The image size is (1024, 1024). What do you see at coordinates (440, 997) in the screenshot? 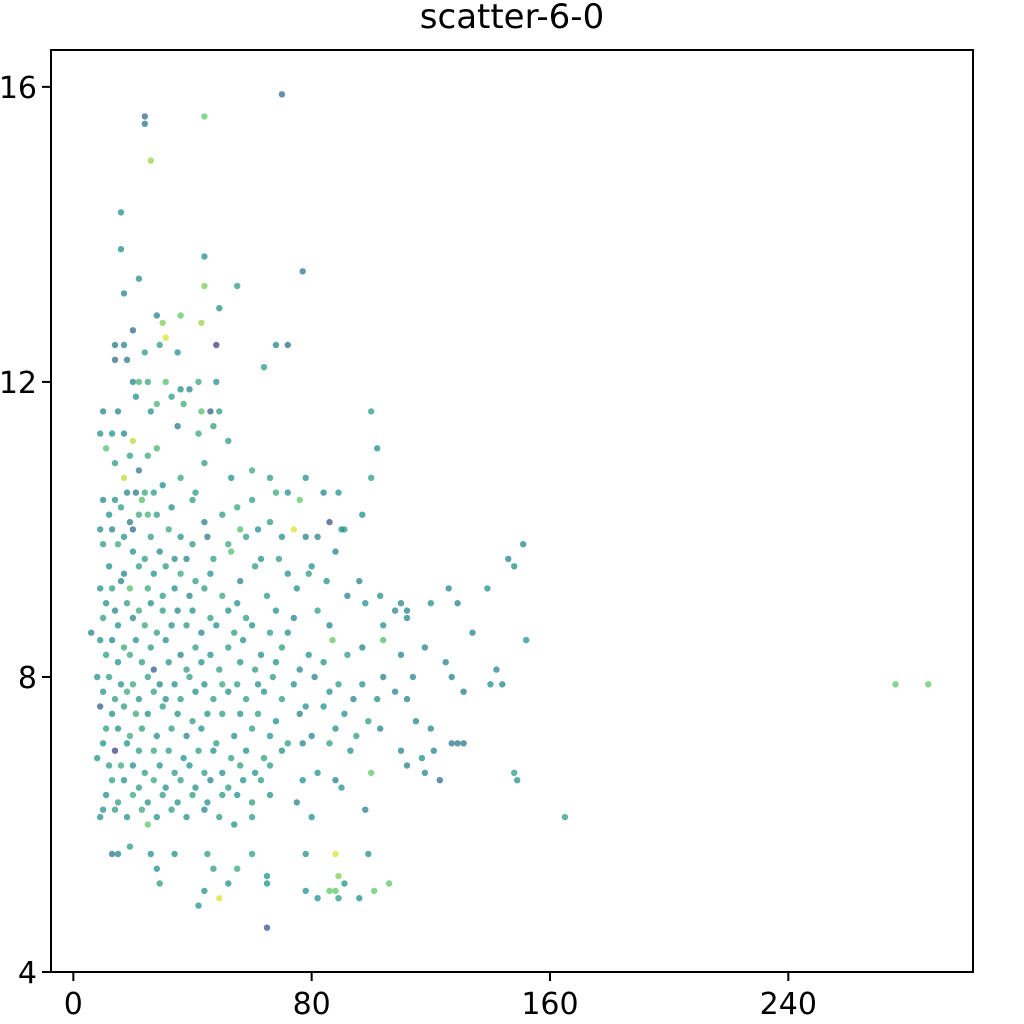
I see `x-axis: 0 80 160 240` at bounding box center [440, 997].